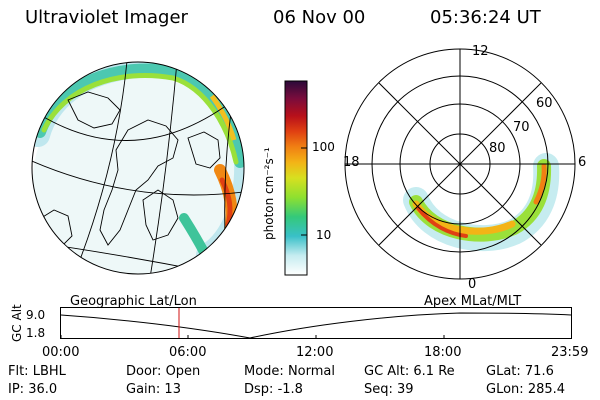 The height and width of the screenshot is (400, 600). Describe the element at coordinates (546, 389) in the screenshot. I see `glon-value: 285.4` at that location.